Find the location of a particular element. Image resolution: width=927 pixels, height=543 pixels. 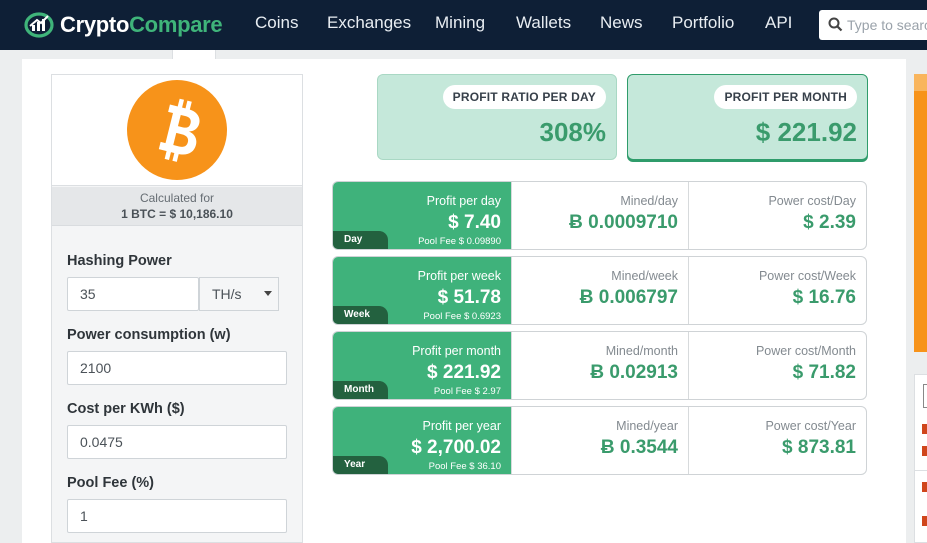

nav-wallets: Wallets is located at coordinates (544, 22).